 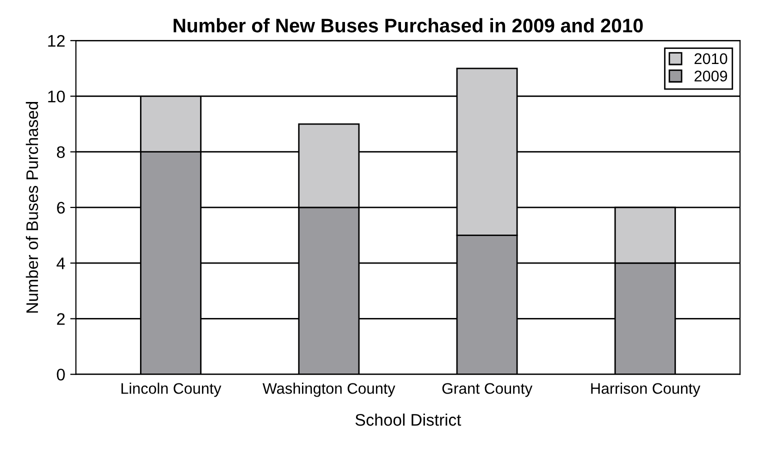 I want to click on legend-label: 2010, so click(x=711, y=58).